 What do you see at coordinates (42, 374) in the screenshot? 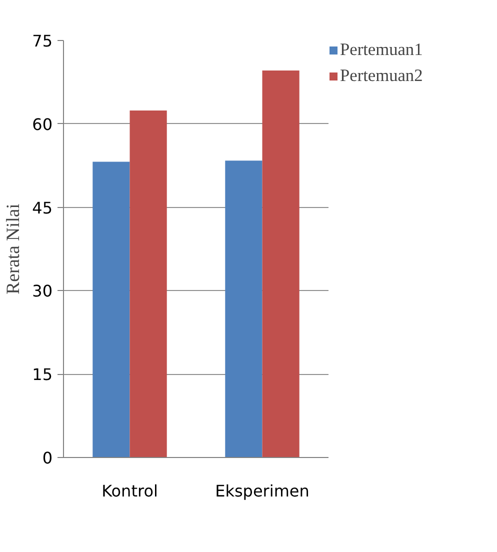
I see `y-tick-label: 15` at bounding box center [42, 374].